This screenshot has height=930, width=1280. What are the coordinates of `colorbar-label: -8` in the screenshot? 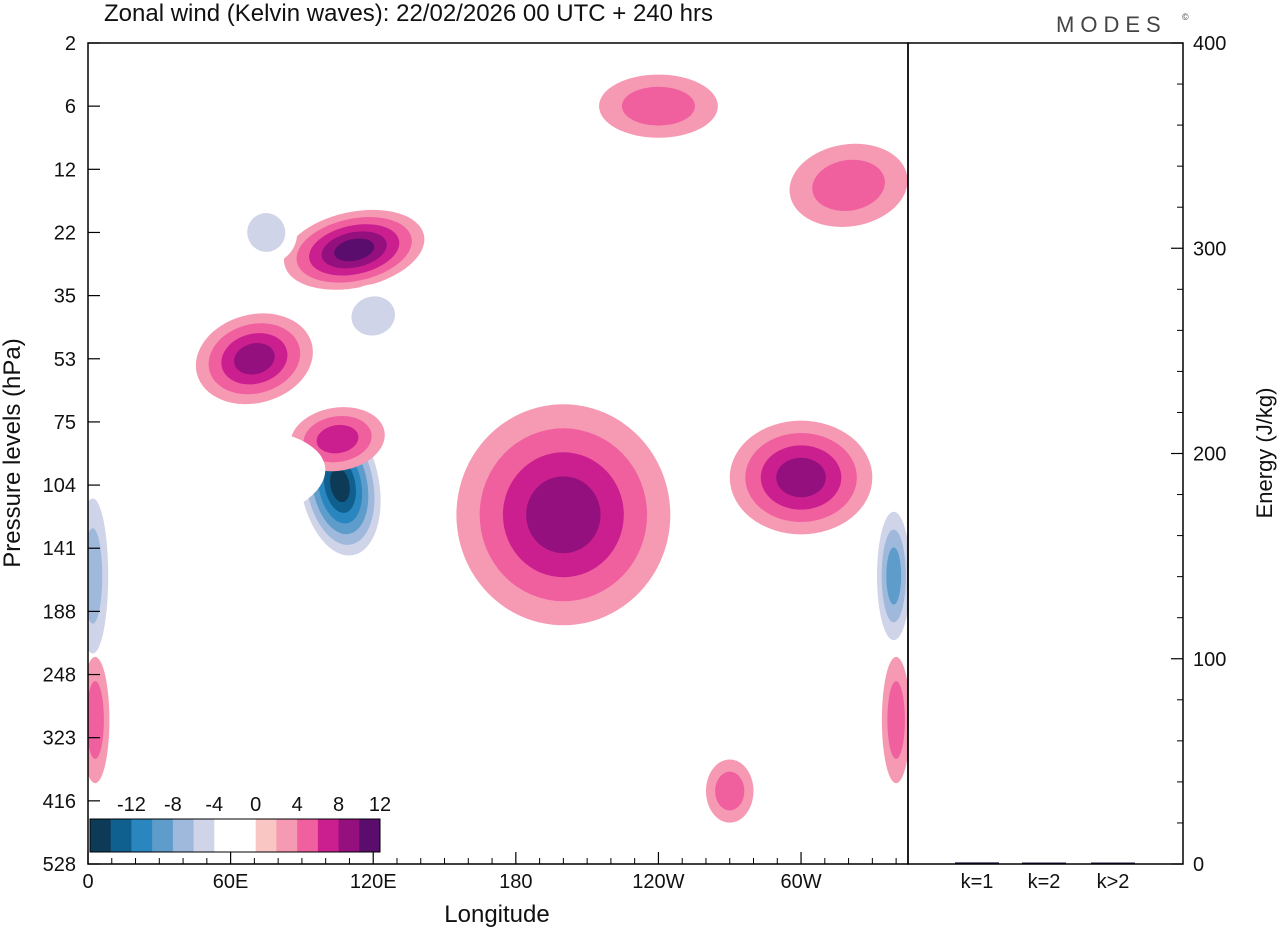 It's located at (173, 805).